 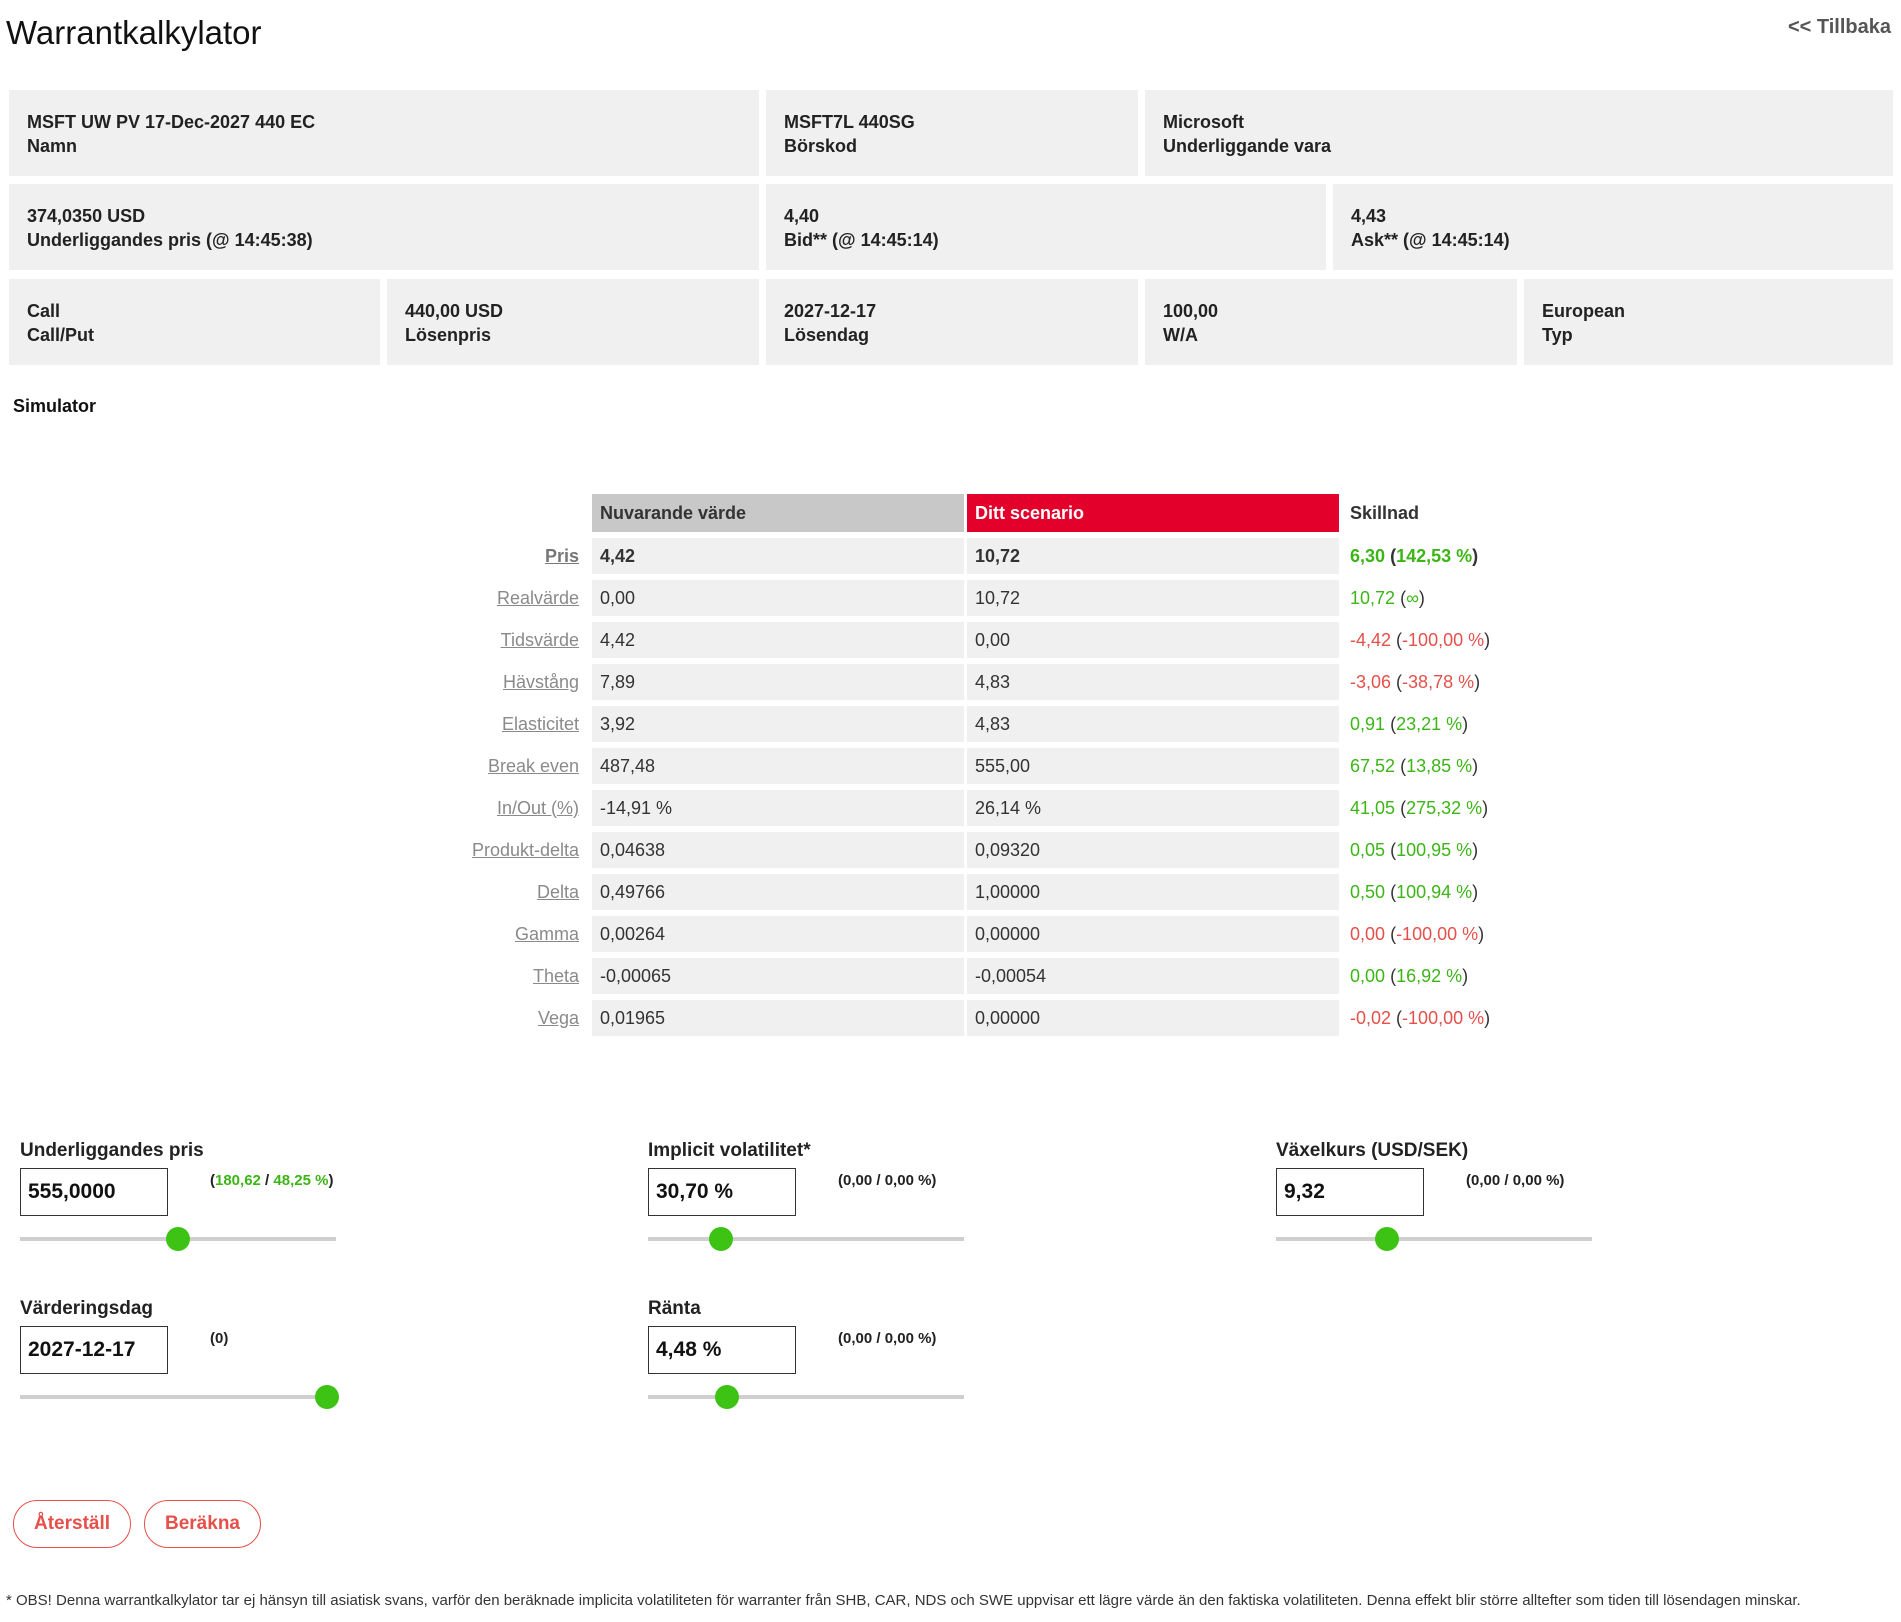 What do you see at coordinates (537, 597) in the screenshot?
I see `row-label-link: Realvärde` at bounding box center [537, 597].